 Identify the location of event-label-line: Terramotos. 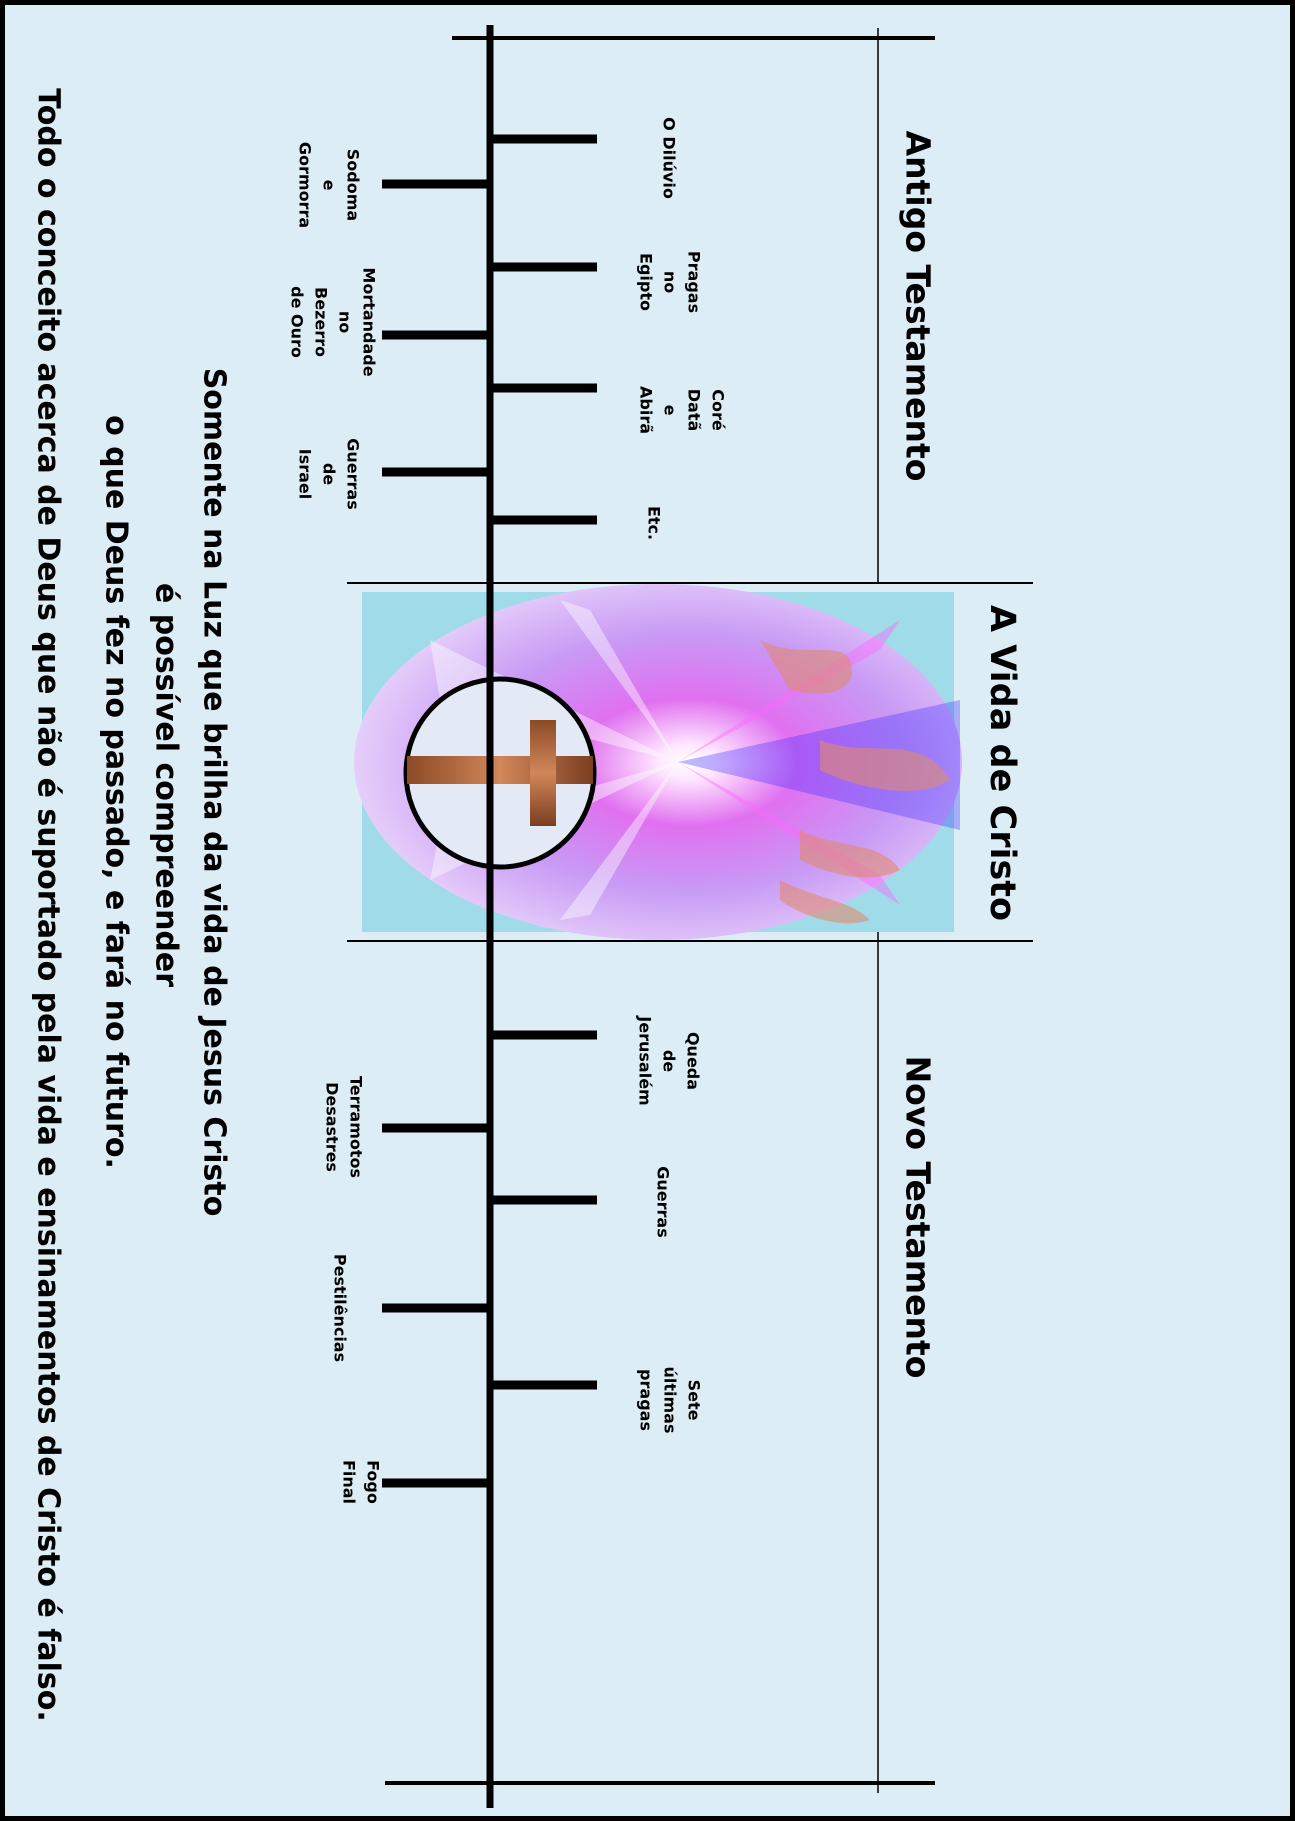
(356, 1127).